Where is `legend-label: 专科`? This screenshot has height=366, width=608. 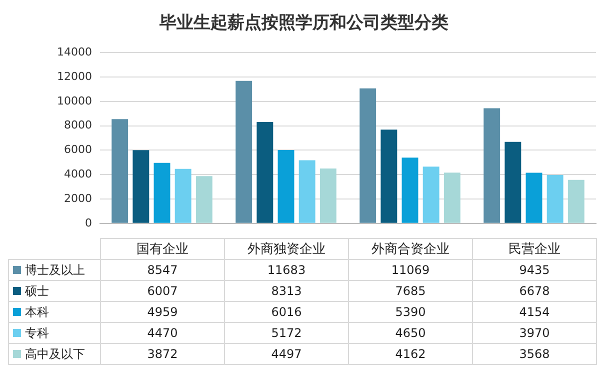 legend-label: 专科 is located at coordinates (37, 333).